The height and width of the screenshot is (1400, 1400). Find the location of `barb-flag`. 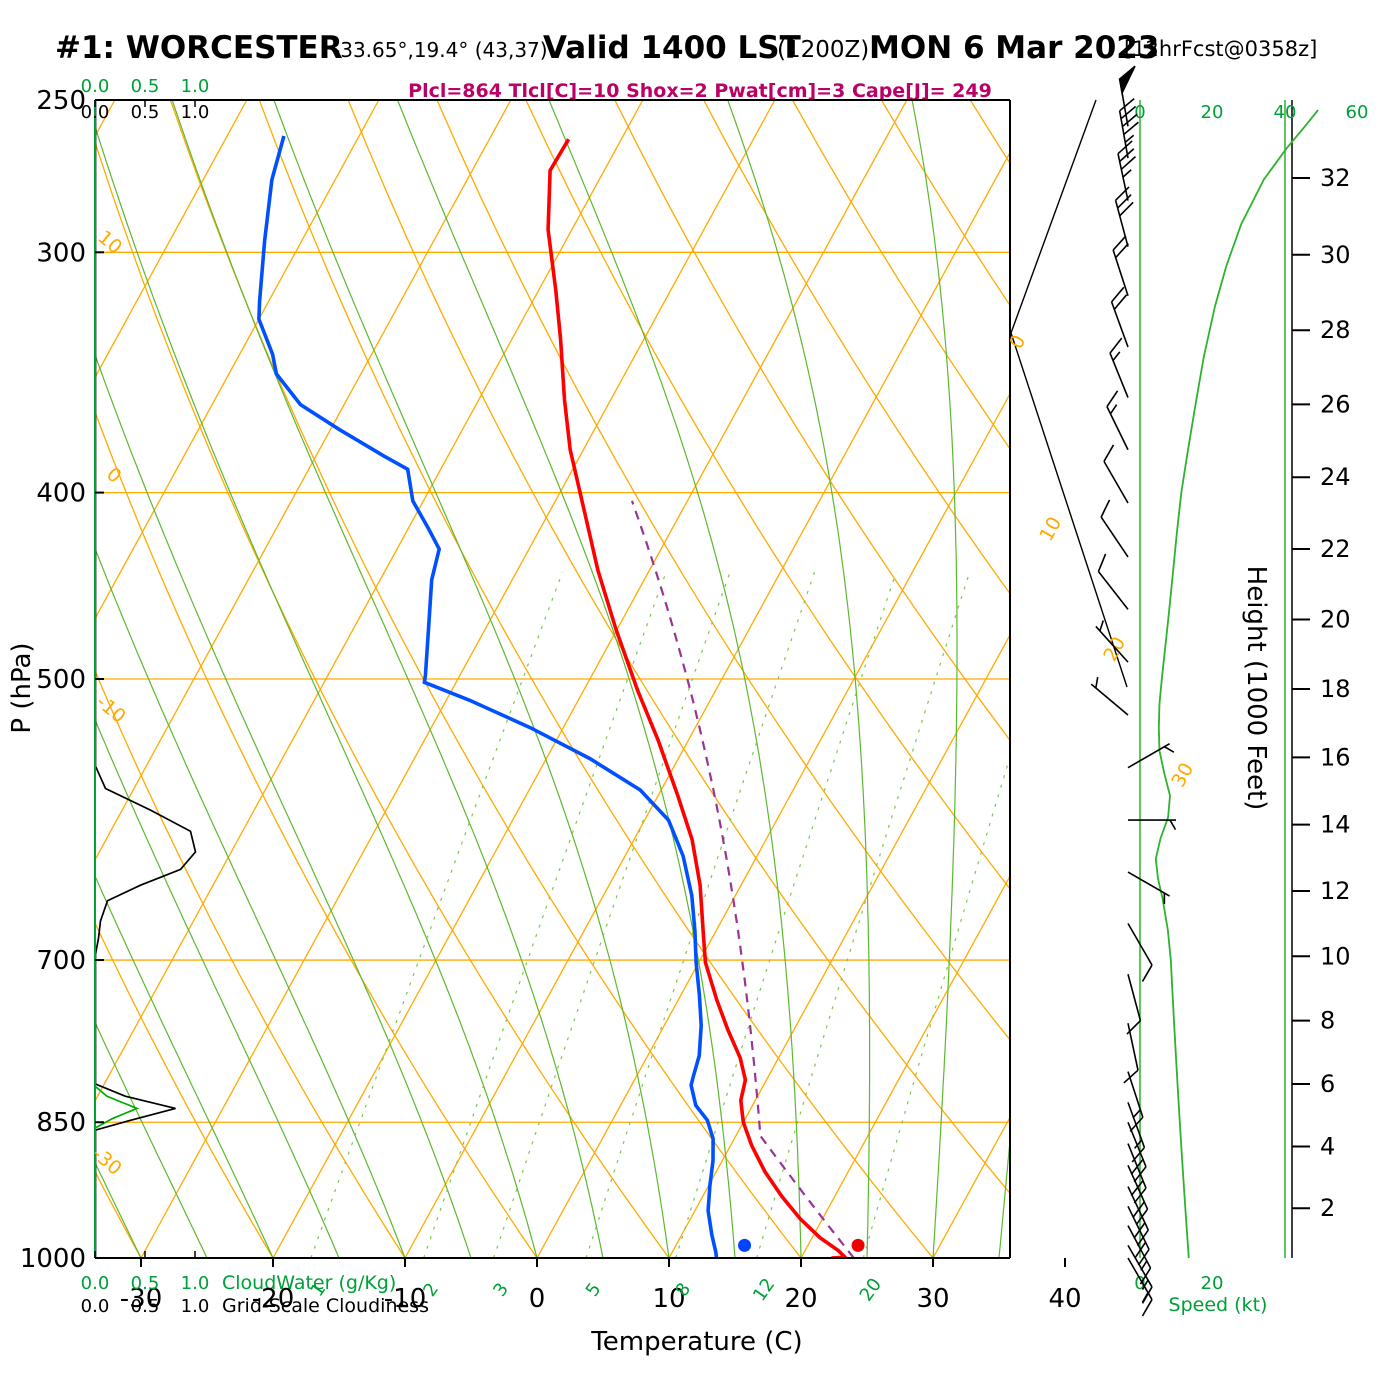

barb-flag is located at coordinates (1127, 80).